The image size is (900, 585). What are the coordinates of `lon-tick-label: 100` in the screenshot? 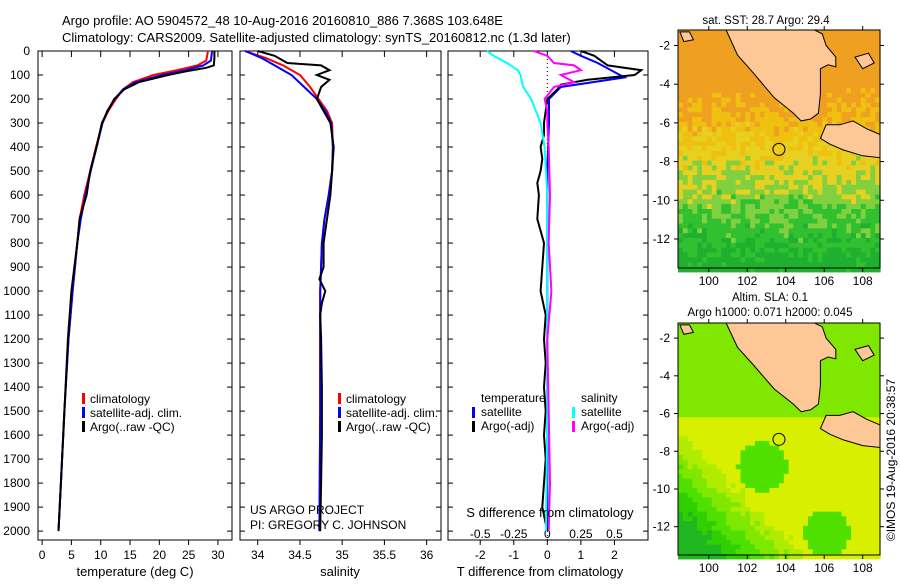 It's located at (709, 281).